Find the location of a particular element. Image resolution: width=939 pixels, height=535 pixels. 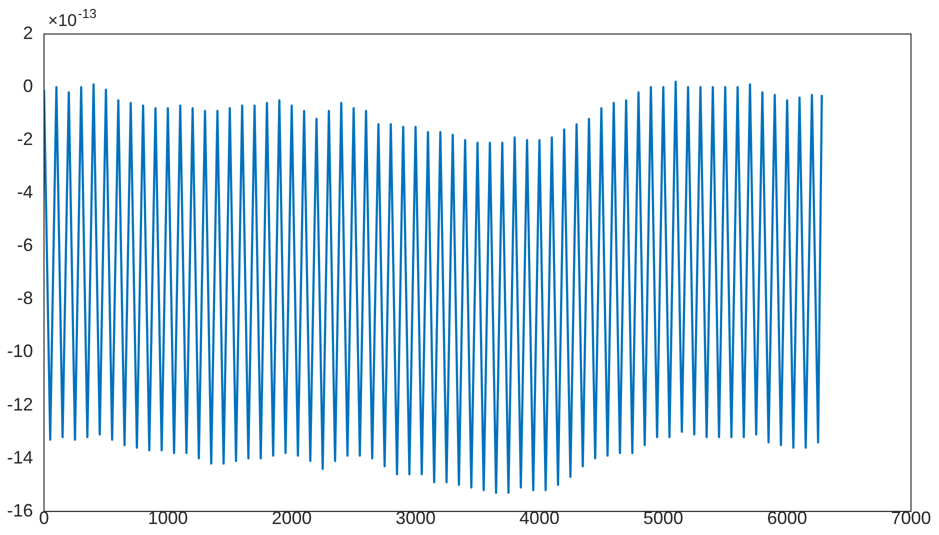

x-tick-label: 1000 is located at coordinates (168, 518).